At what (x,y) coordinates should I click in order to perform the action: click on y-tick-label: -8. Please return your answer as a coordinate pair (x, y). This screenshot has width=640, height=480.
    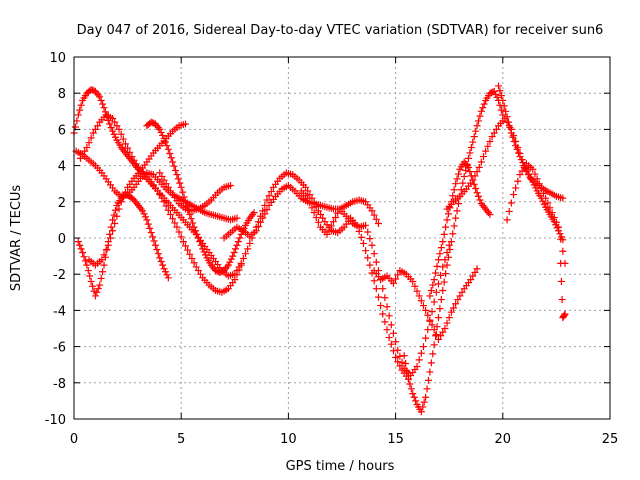
    Looking at the image, I should click on (59, 384).